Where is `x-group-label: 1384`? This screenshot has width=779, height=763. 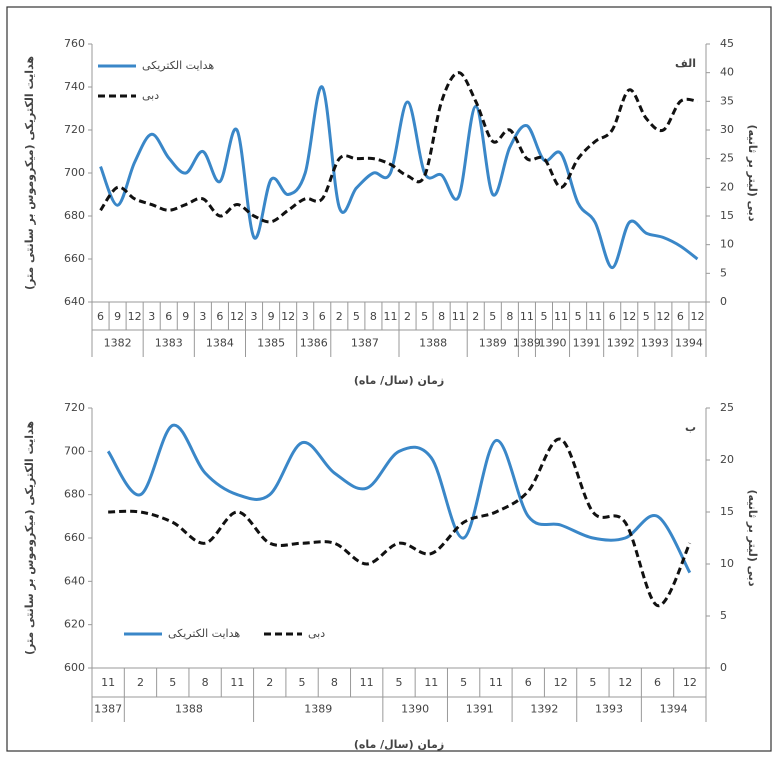
x-group-label: 1384 is located at coordinates (220, 343).